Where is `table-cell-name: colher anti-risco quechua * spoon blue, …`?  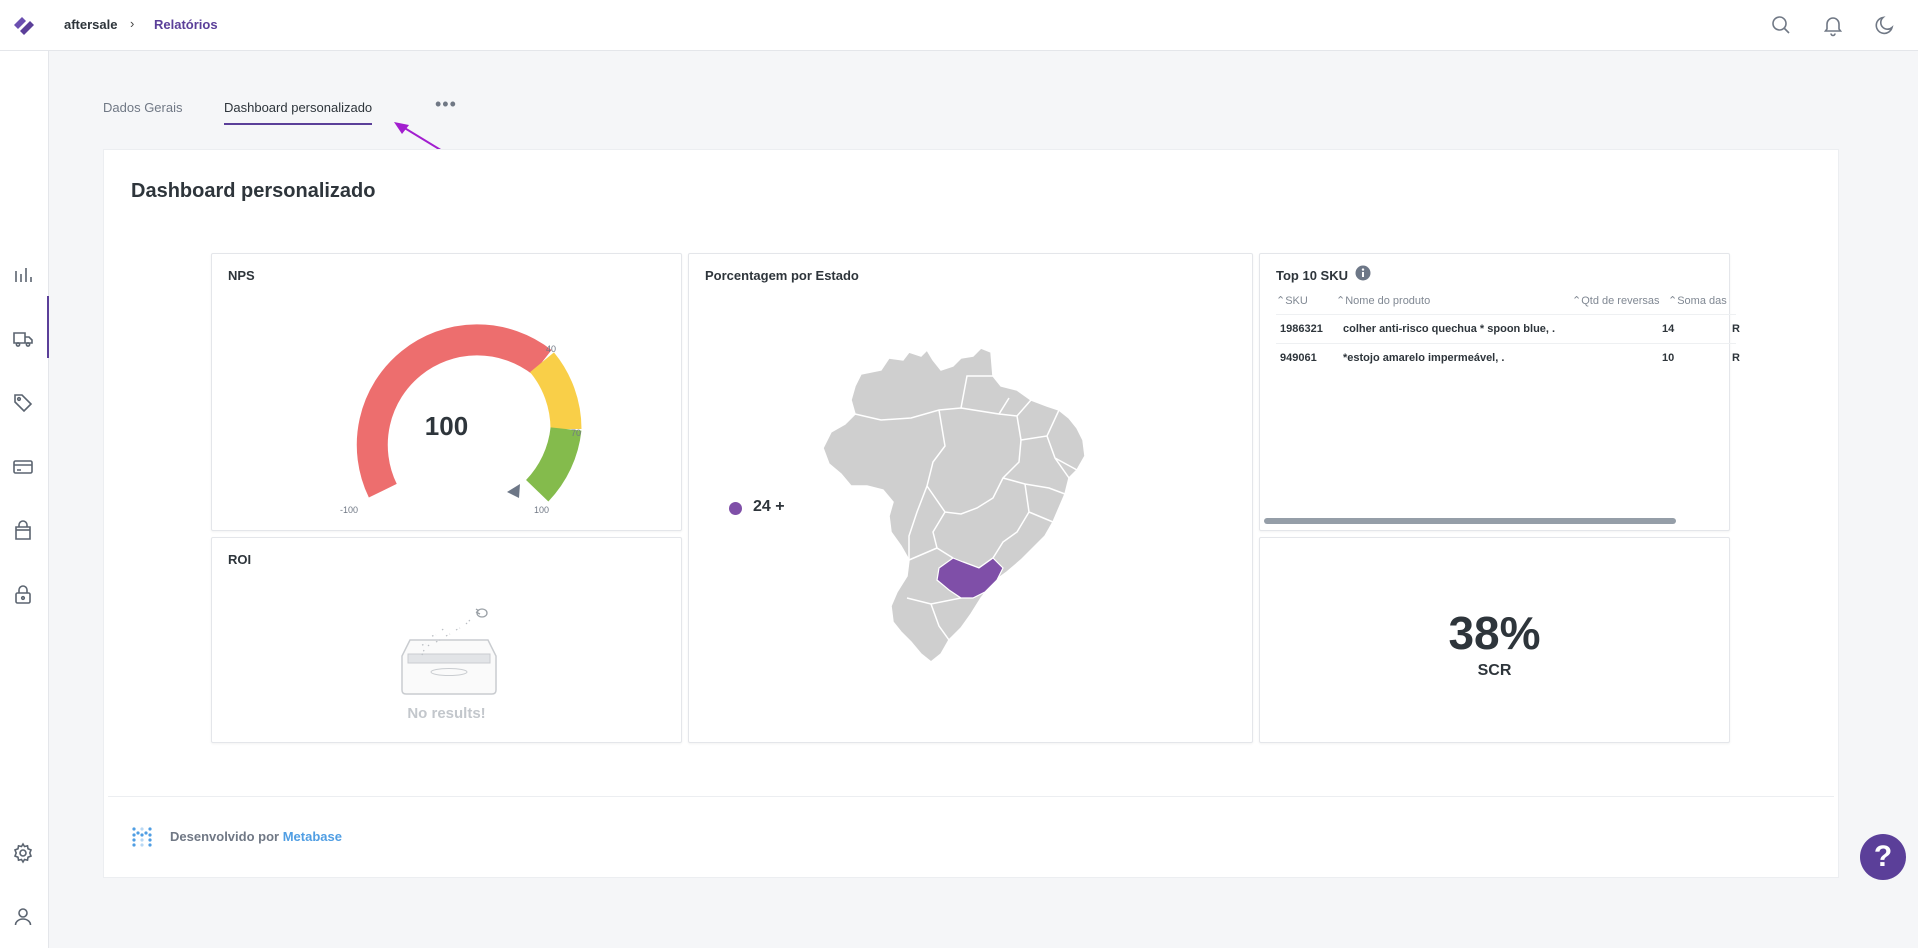
table-cell-name: colher anti-risco quechua * spoon blue, … is located at coordinates (1449, 329).